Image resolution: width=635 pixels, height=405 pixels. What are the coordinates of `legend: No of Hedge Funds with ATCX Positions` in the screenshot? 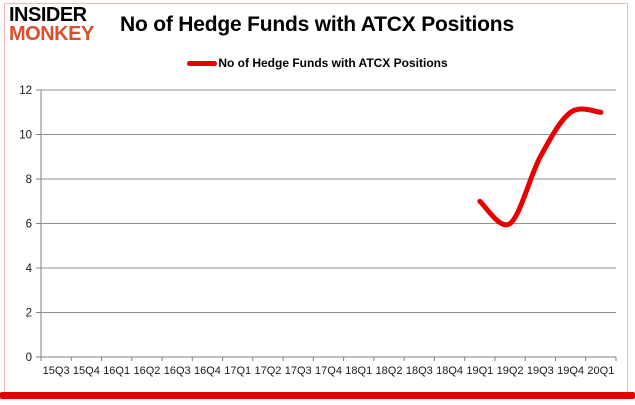 It's located at (317, 63).